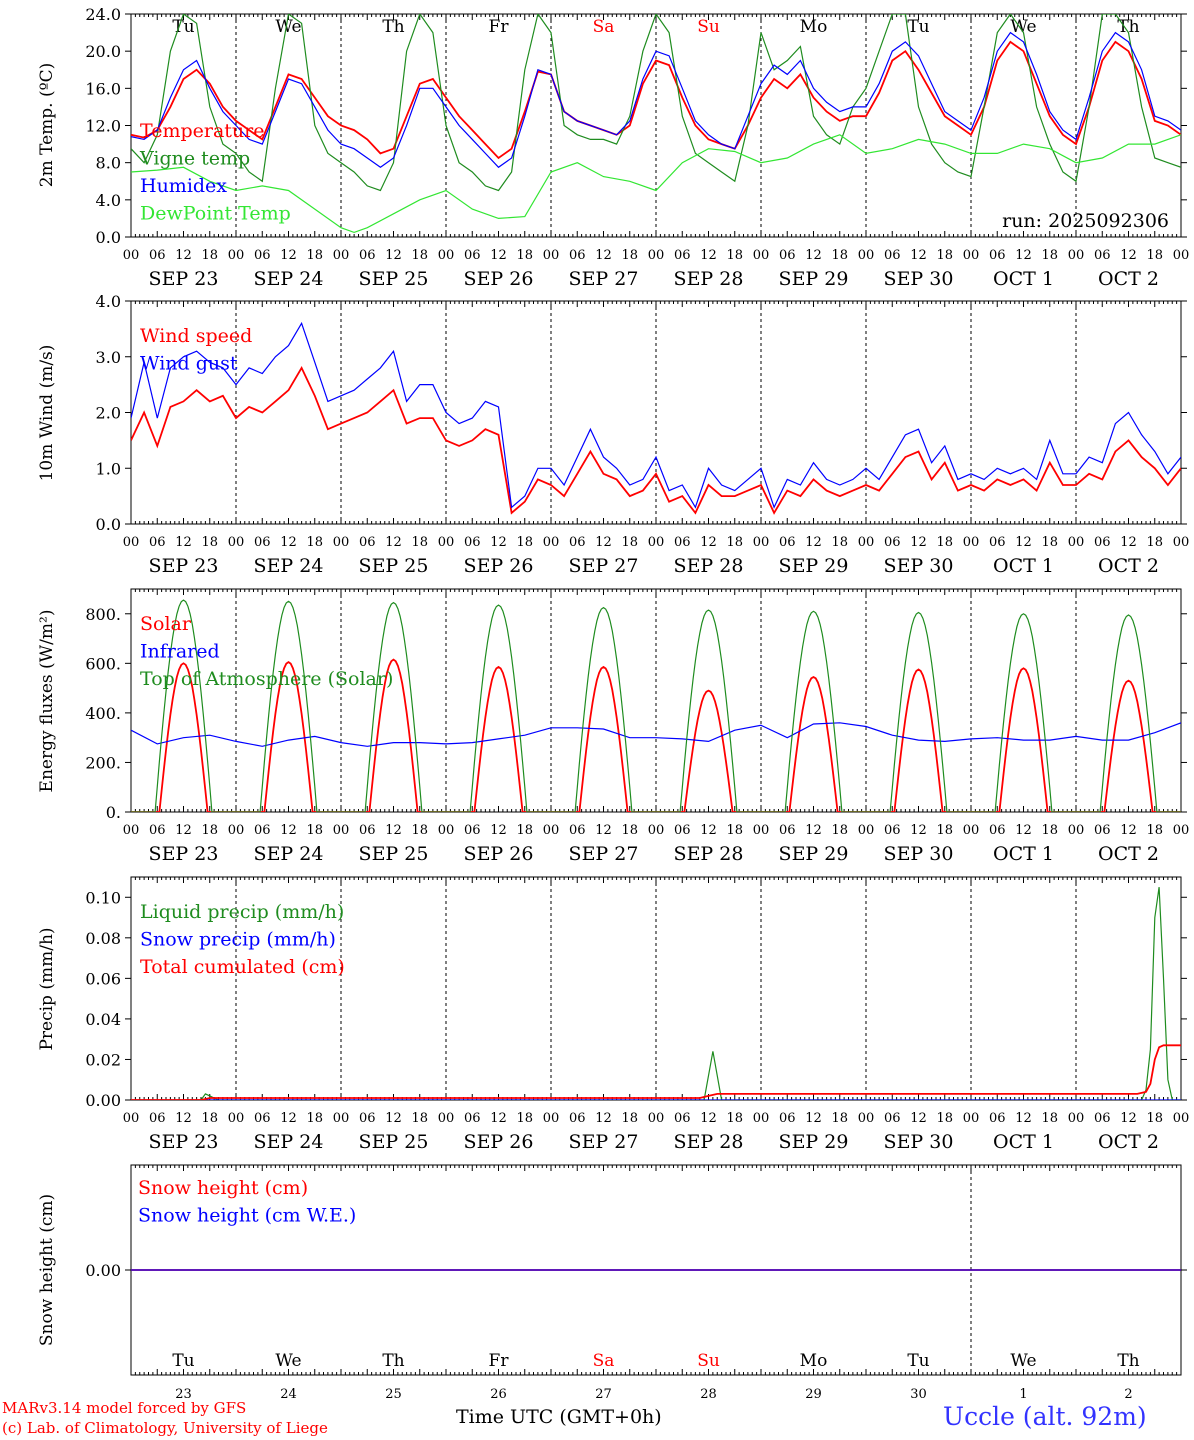 This screenshot has height=1440, width=1194. Describe the element at coordinates (47, 413) in the screenshot. I see `y-axis-label: 10m Wind (m/s)` at that location.